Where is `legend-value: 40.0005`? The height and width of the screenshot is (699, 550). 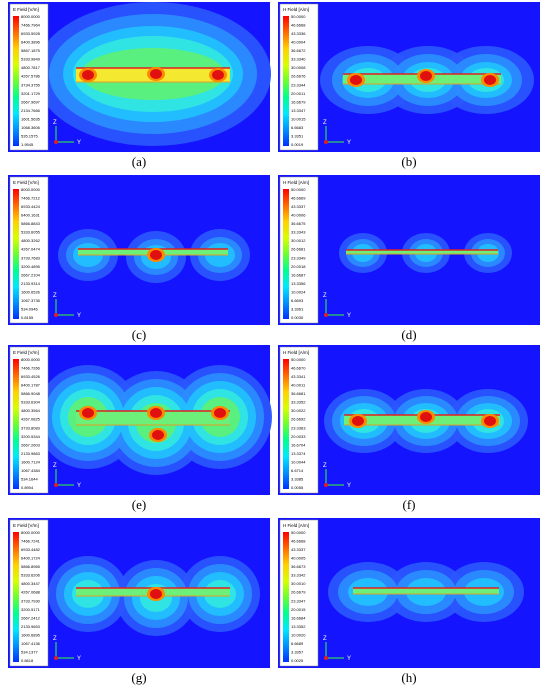 legend-value: 40.0005 is located at coordinates (298, 558).